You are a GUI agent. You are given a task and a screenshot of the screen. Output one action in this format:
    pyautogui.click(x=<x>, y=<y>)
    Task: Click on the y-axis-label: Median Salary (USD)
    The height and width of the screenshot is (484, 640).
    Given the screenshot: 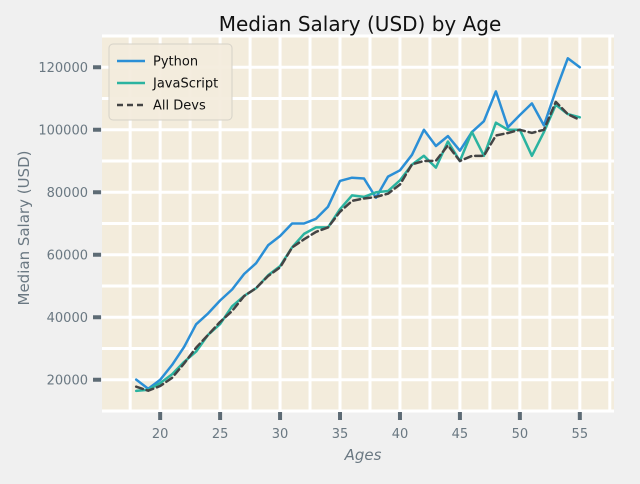 What is the action you would take?
    pyautogui.click(x=24, y=228)
    